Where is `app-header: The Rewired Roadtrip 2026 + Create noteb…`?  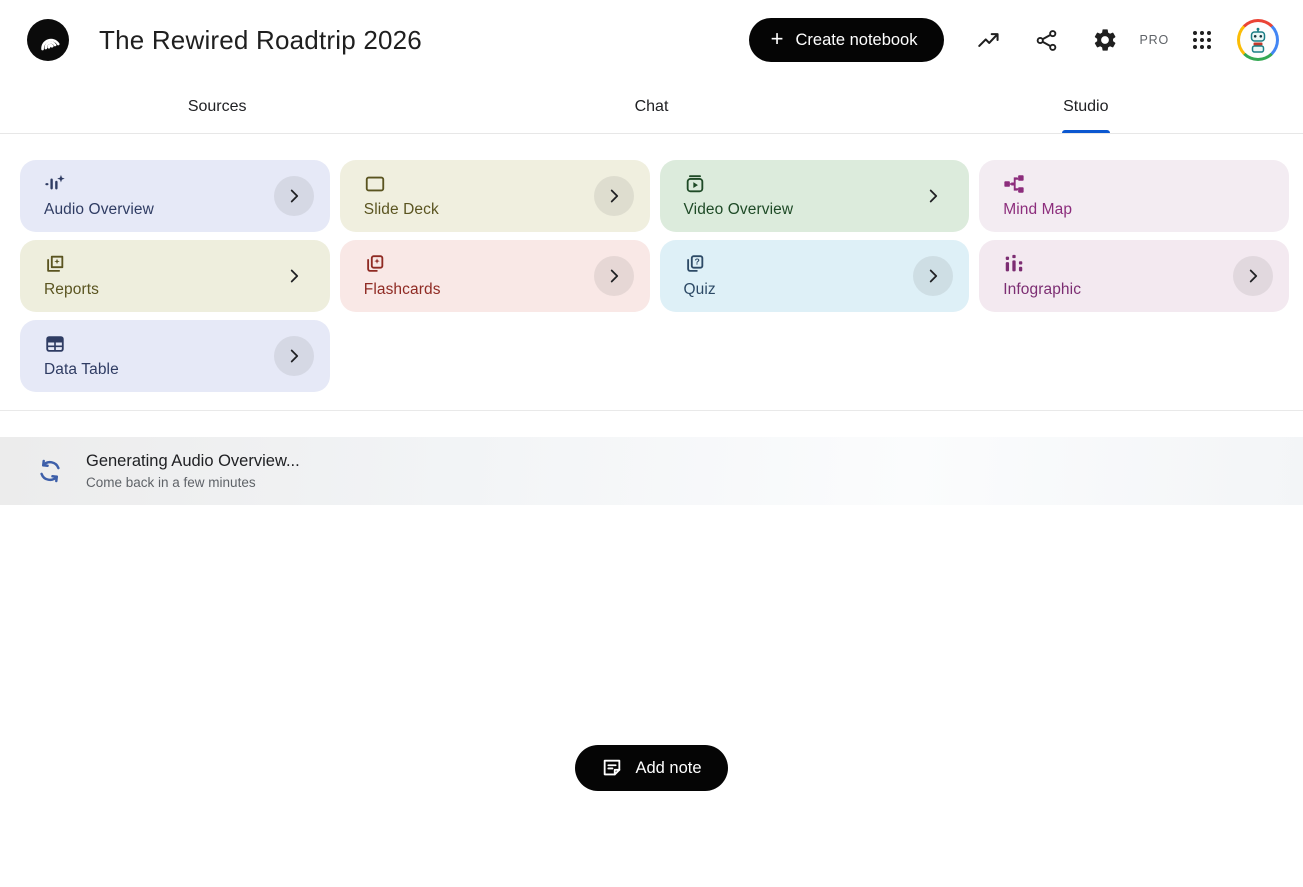
app-header: The Rewired Roadtrip 2026 + Create noteb… is located at coordinates (651, 40).